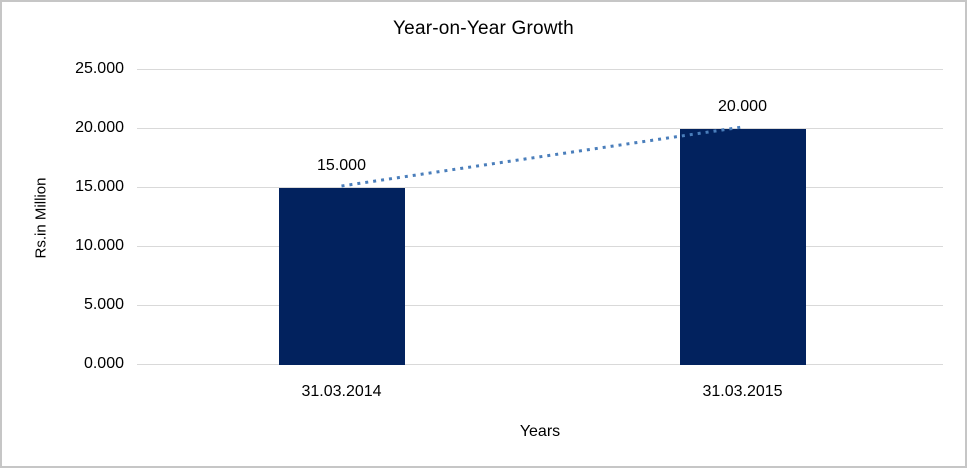  What do you see at coordinates (41, 218) in the screenshot?
I see `y-axis-title: Rs.in Million` at bounding box center [41, 218].